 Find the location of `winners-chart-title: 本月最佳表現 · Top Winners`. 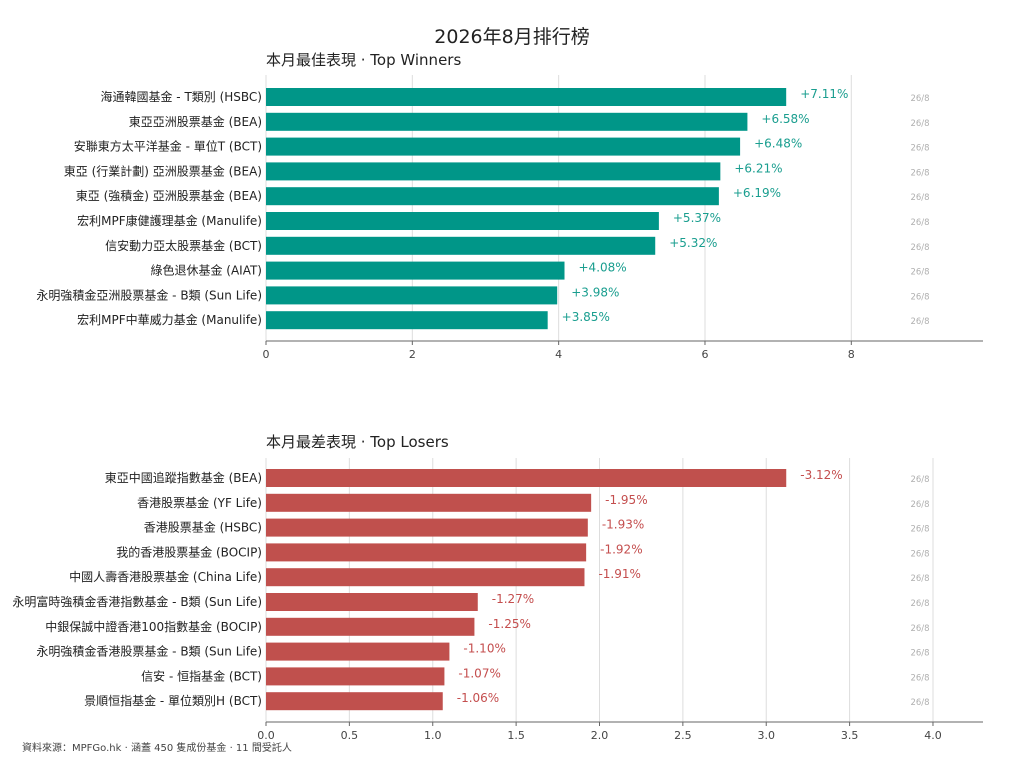

winners-chart-title: 本月最佳表現 · Top Winners is located at coordinates (364, 60).